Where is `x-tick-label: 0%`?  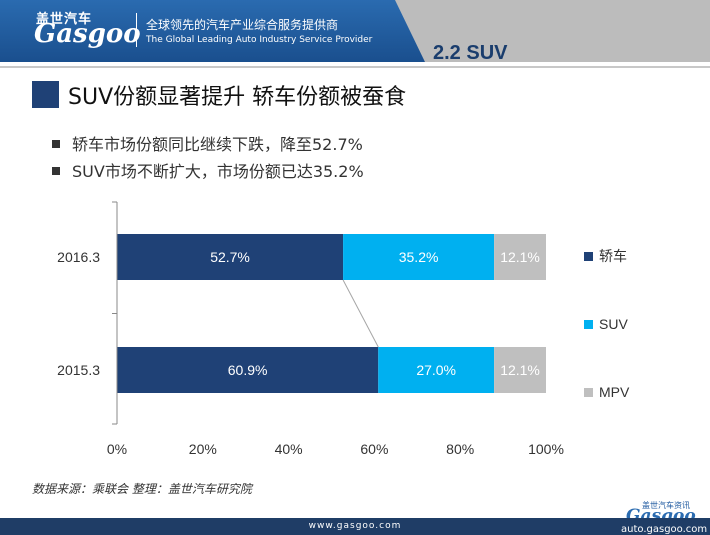
x-tick-label: 0% is located at coordinates (117, 449).